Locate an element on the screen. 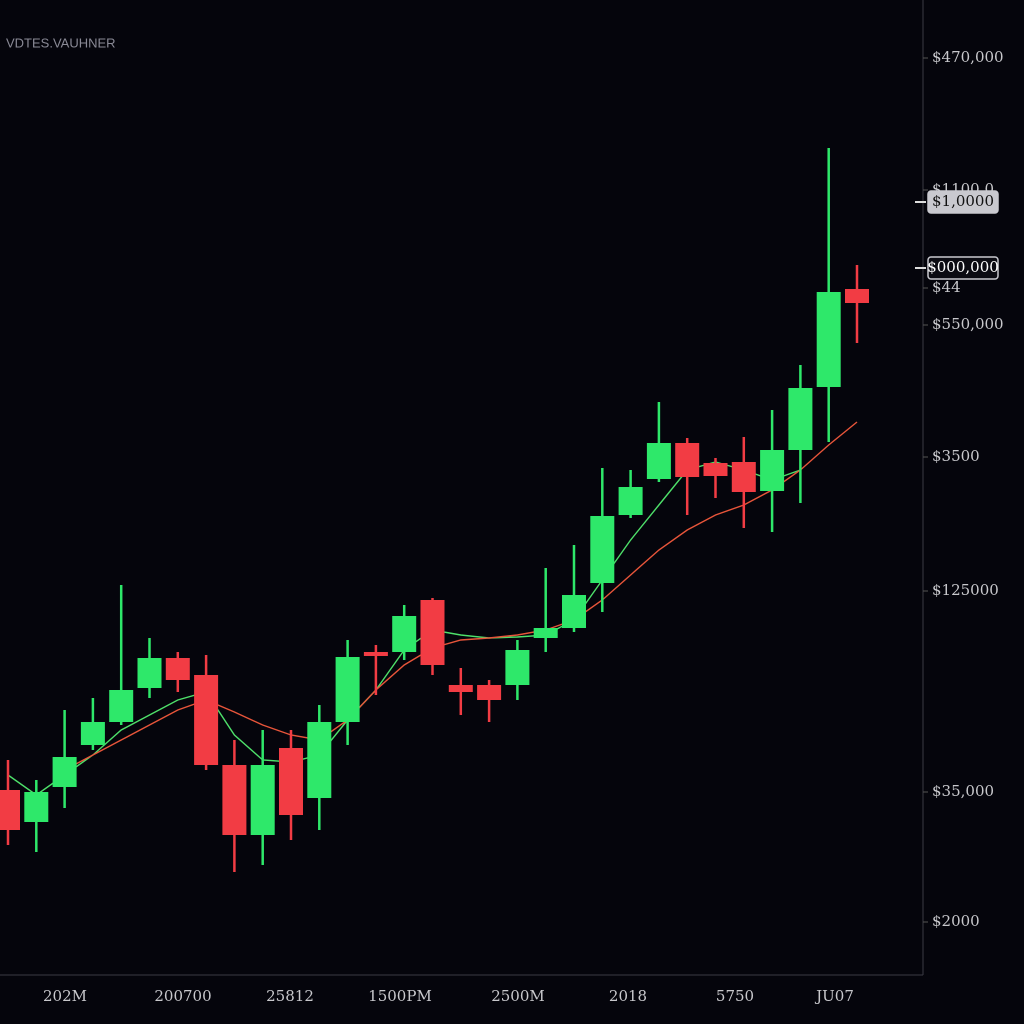 The image size is (1024, 1024). chart-title: VDTES.VAUHNER is located at coordinates (61, 42).